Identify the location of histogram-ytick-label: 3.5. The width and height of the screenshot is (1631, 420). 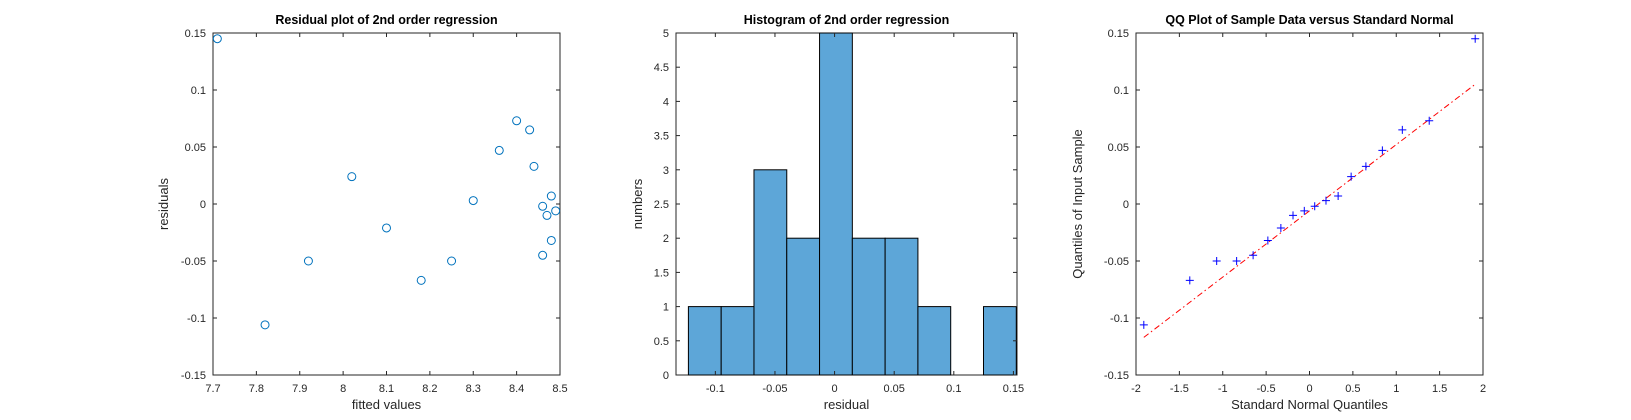
(661, 137).